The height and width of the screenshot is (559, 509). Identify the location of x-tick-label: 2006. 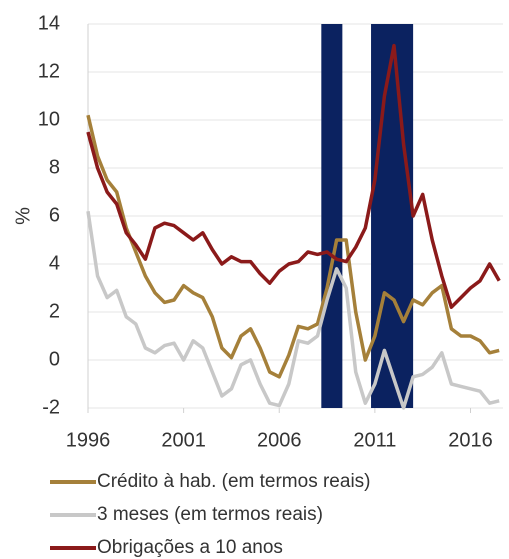
(279, 440).